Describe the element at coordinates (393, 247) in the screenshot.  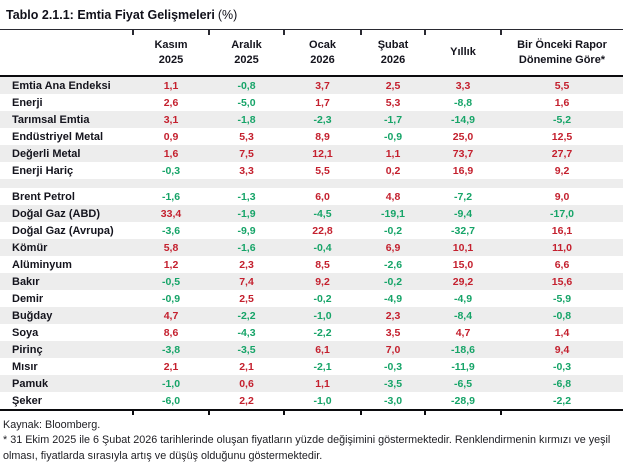
I see `value-cell: 6,9` at that location.